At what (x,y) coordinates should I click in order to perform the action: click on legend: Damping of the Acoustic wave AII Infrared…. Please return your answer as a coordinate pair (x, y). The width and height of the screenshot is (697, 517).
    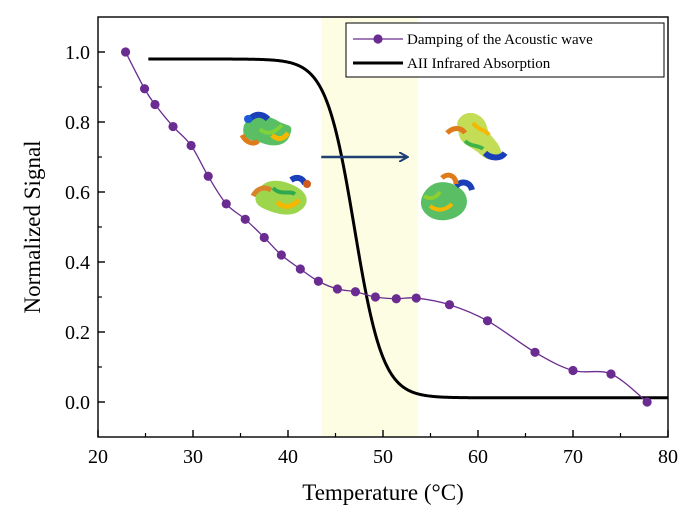
    Looking at the image, I should click on (505, 50).